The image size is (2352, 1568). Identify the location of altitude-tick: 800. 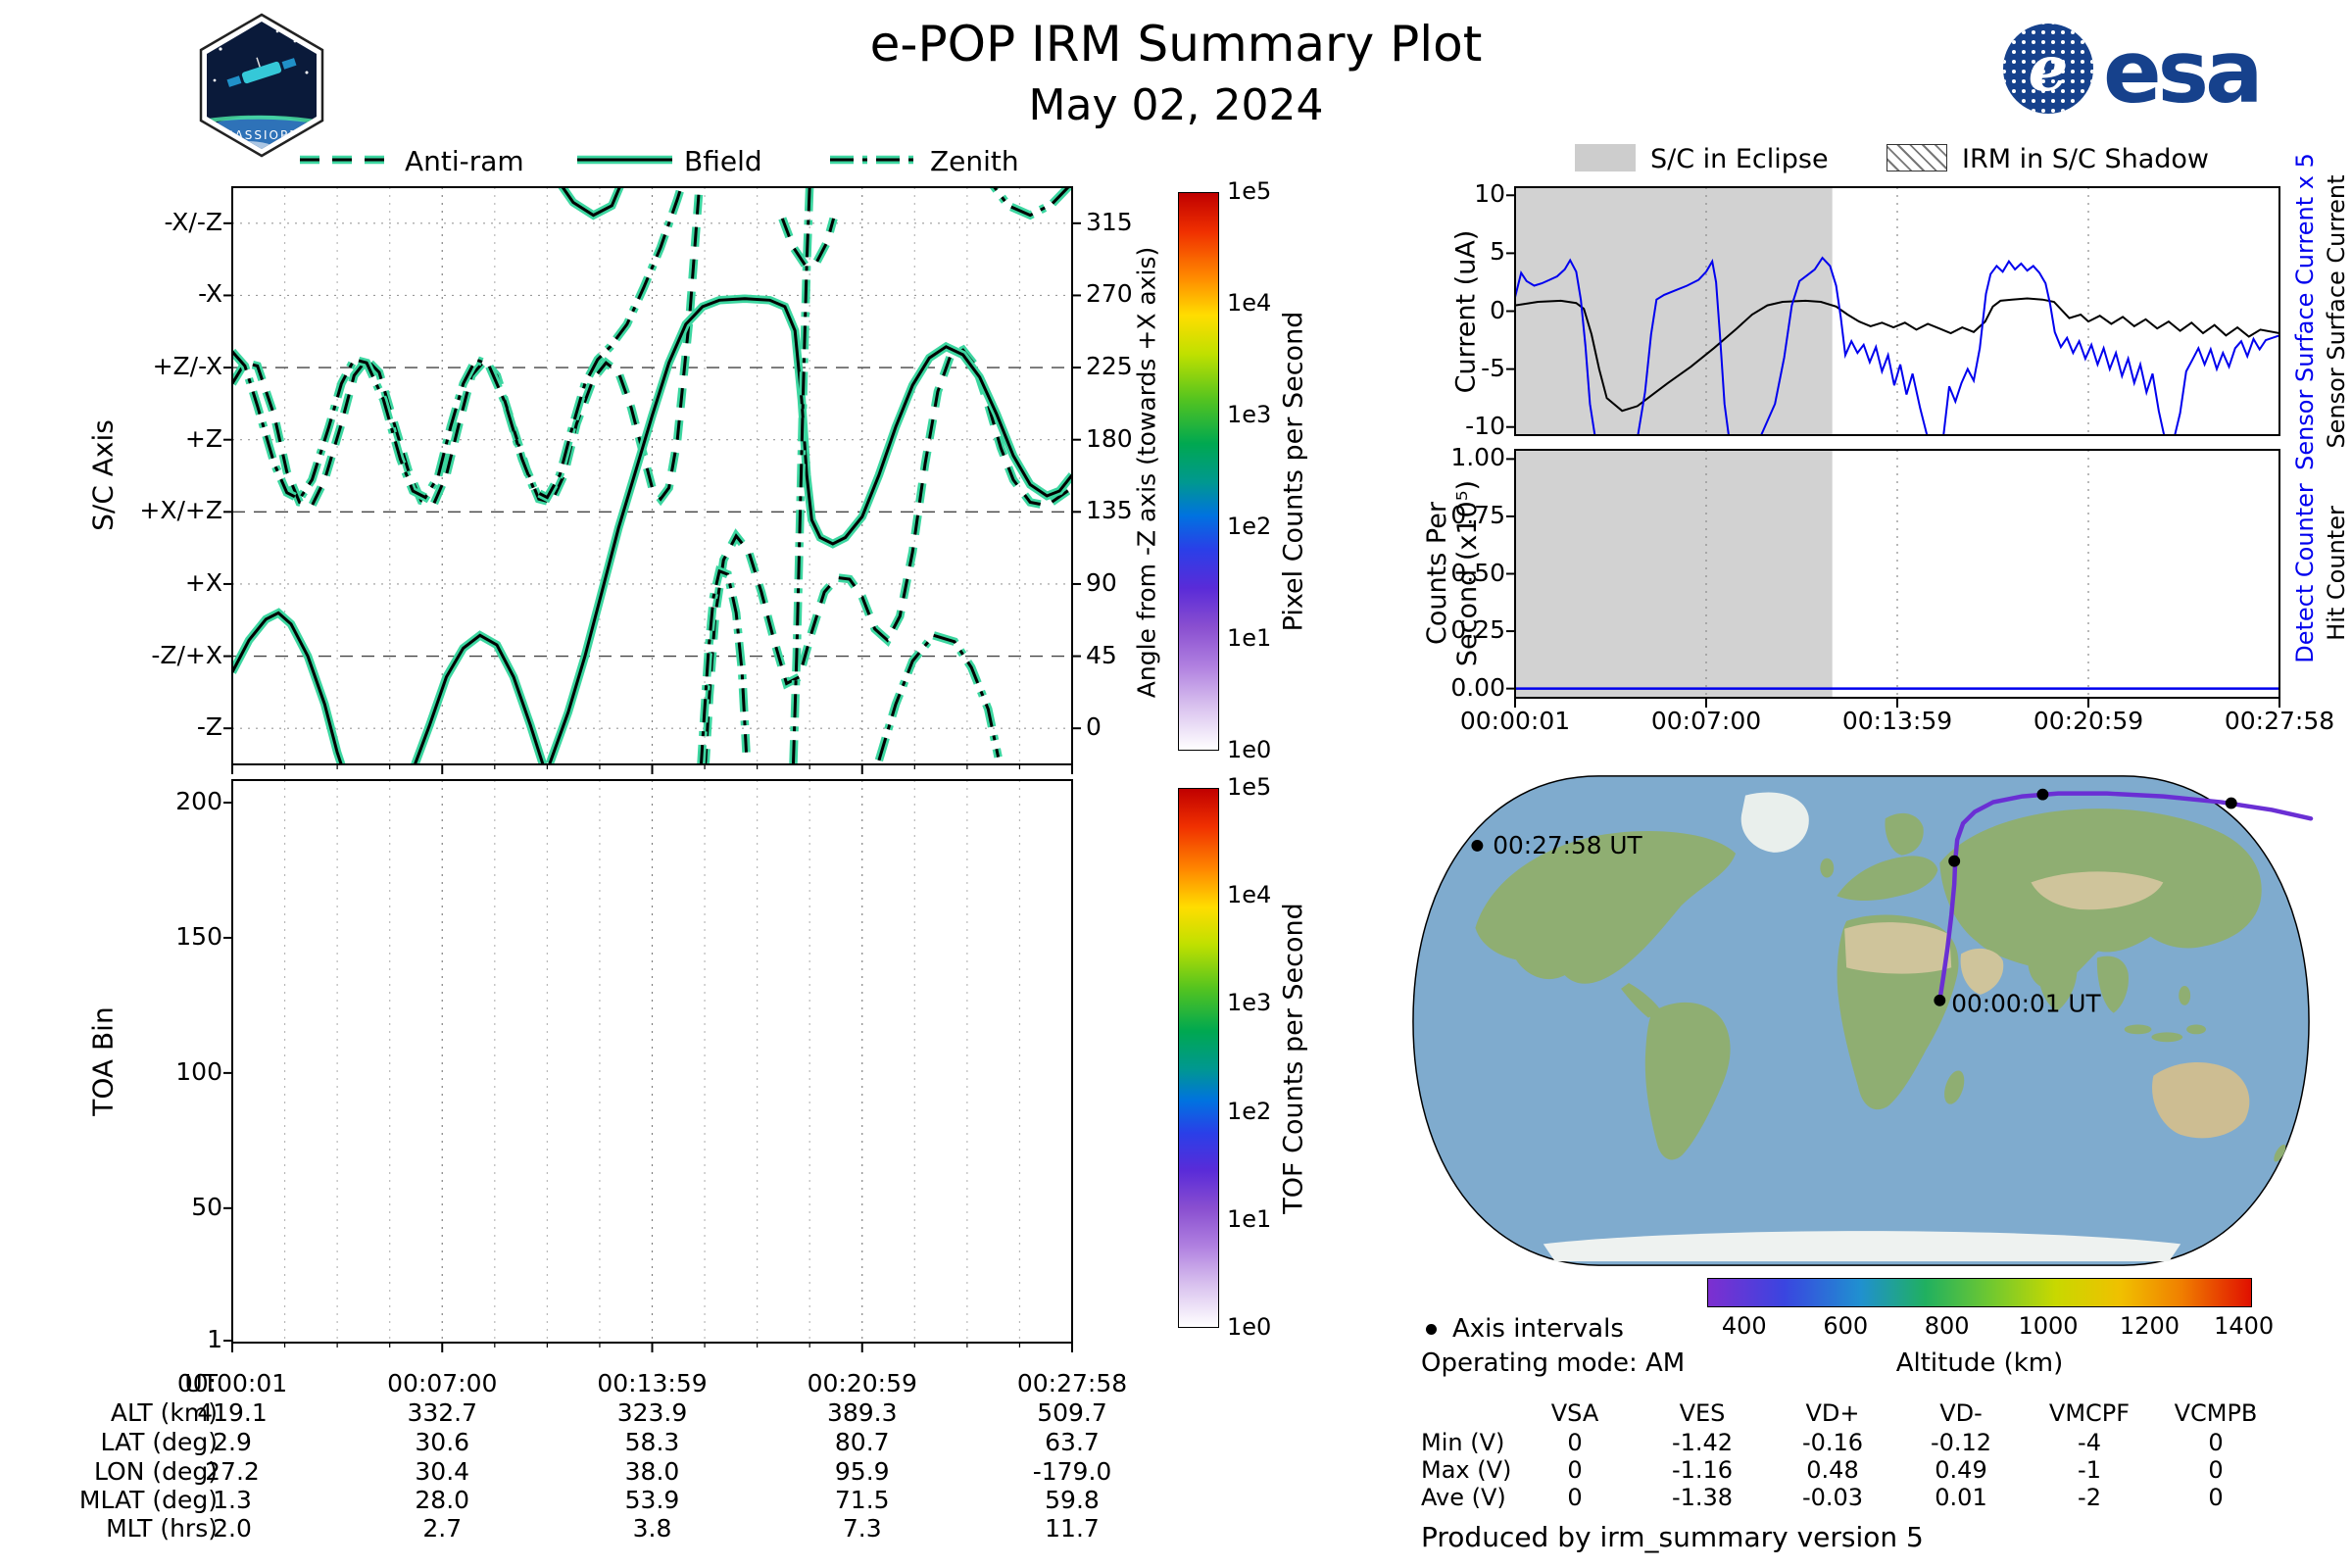
(1947, 1326).